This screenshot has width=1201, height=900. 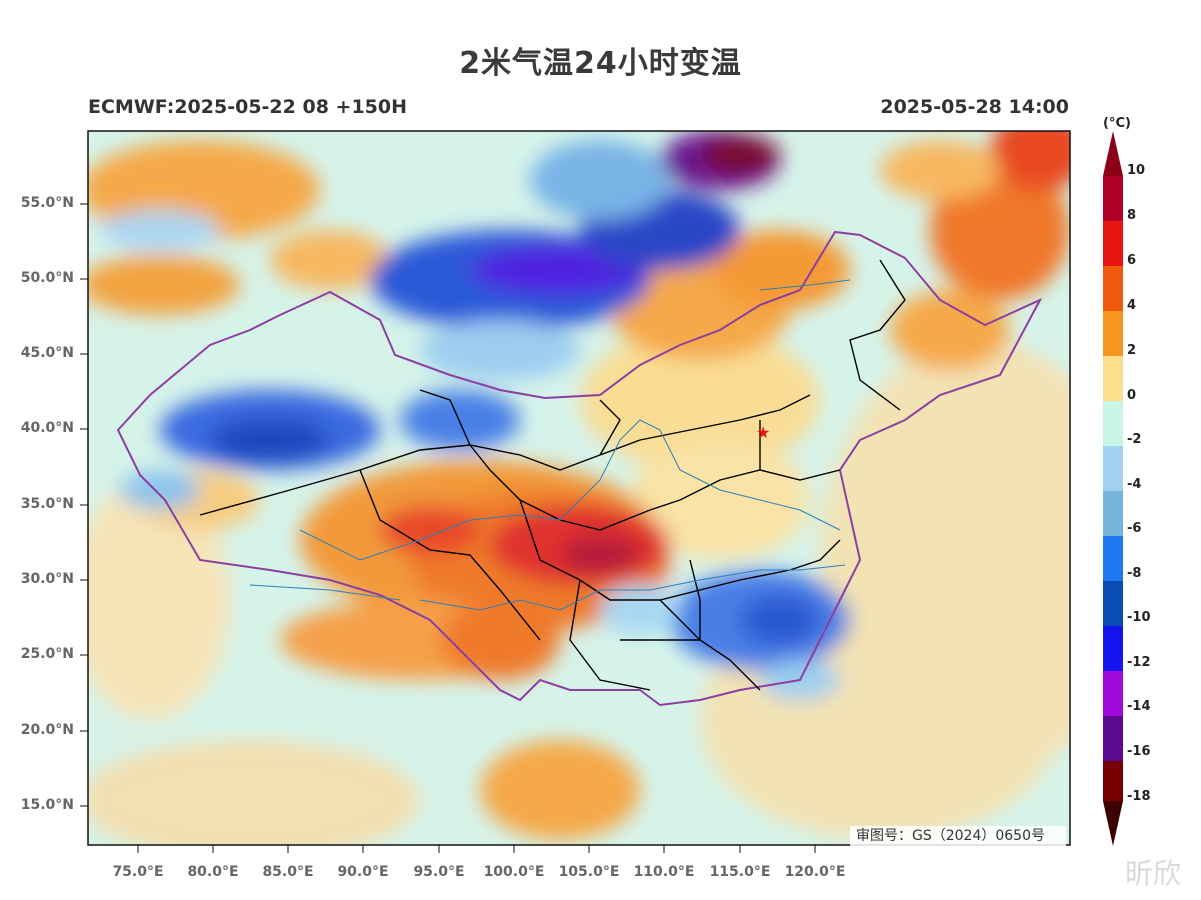 I want to click on lat-label: 40.0°N, so click(x=47, y=428).